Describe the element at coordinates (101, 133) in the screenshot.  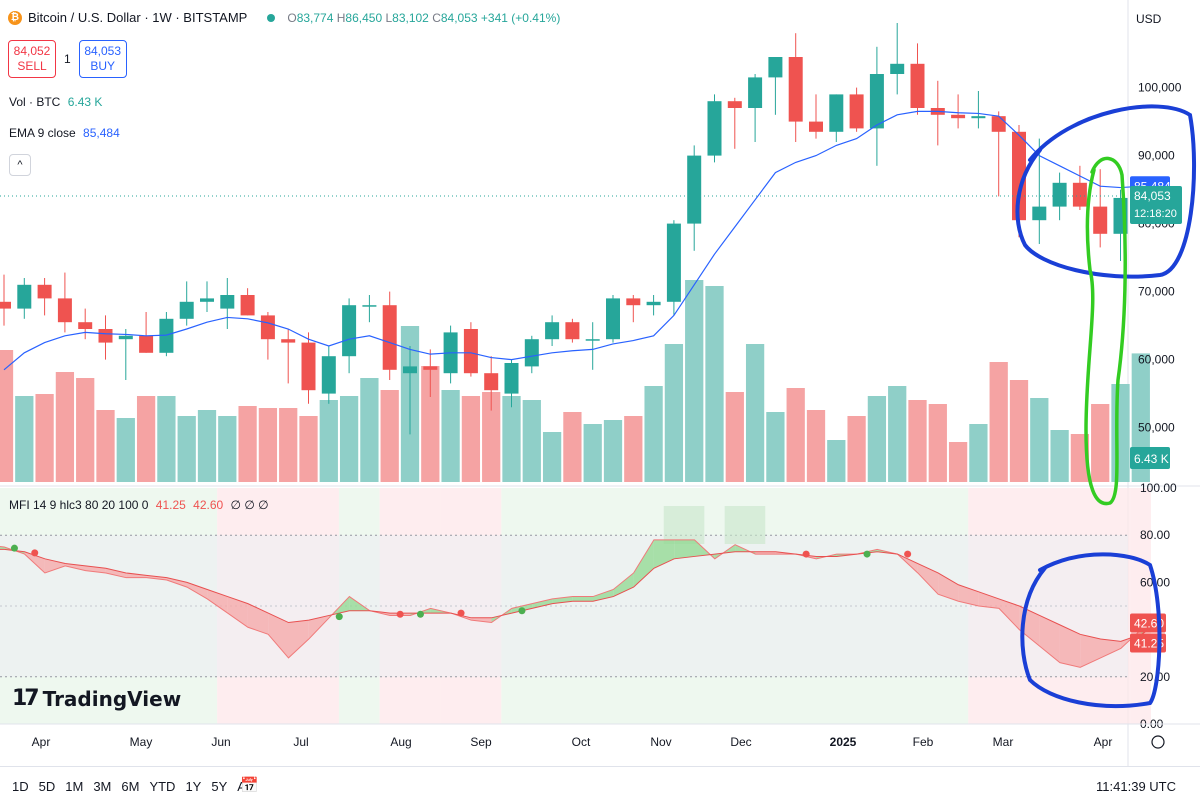
I see `ema-legend-value: 85,484` at that location.